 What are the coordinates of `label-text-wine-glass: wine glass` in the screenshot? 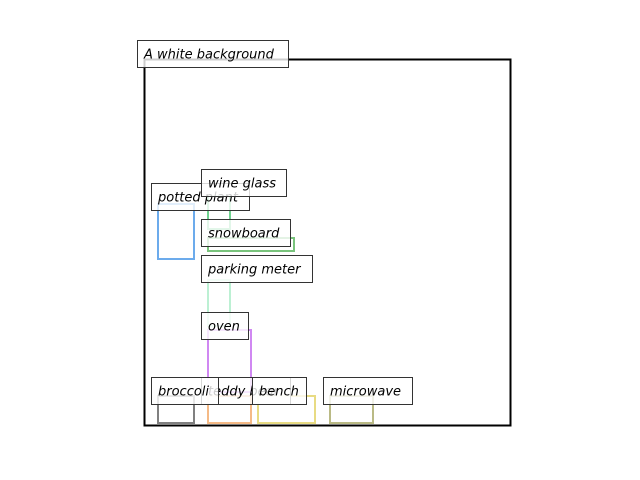 It's located at (242, 184).